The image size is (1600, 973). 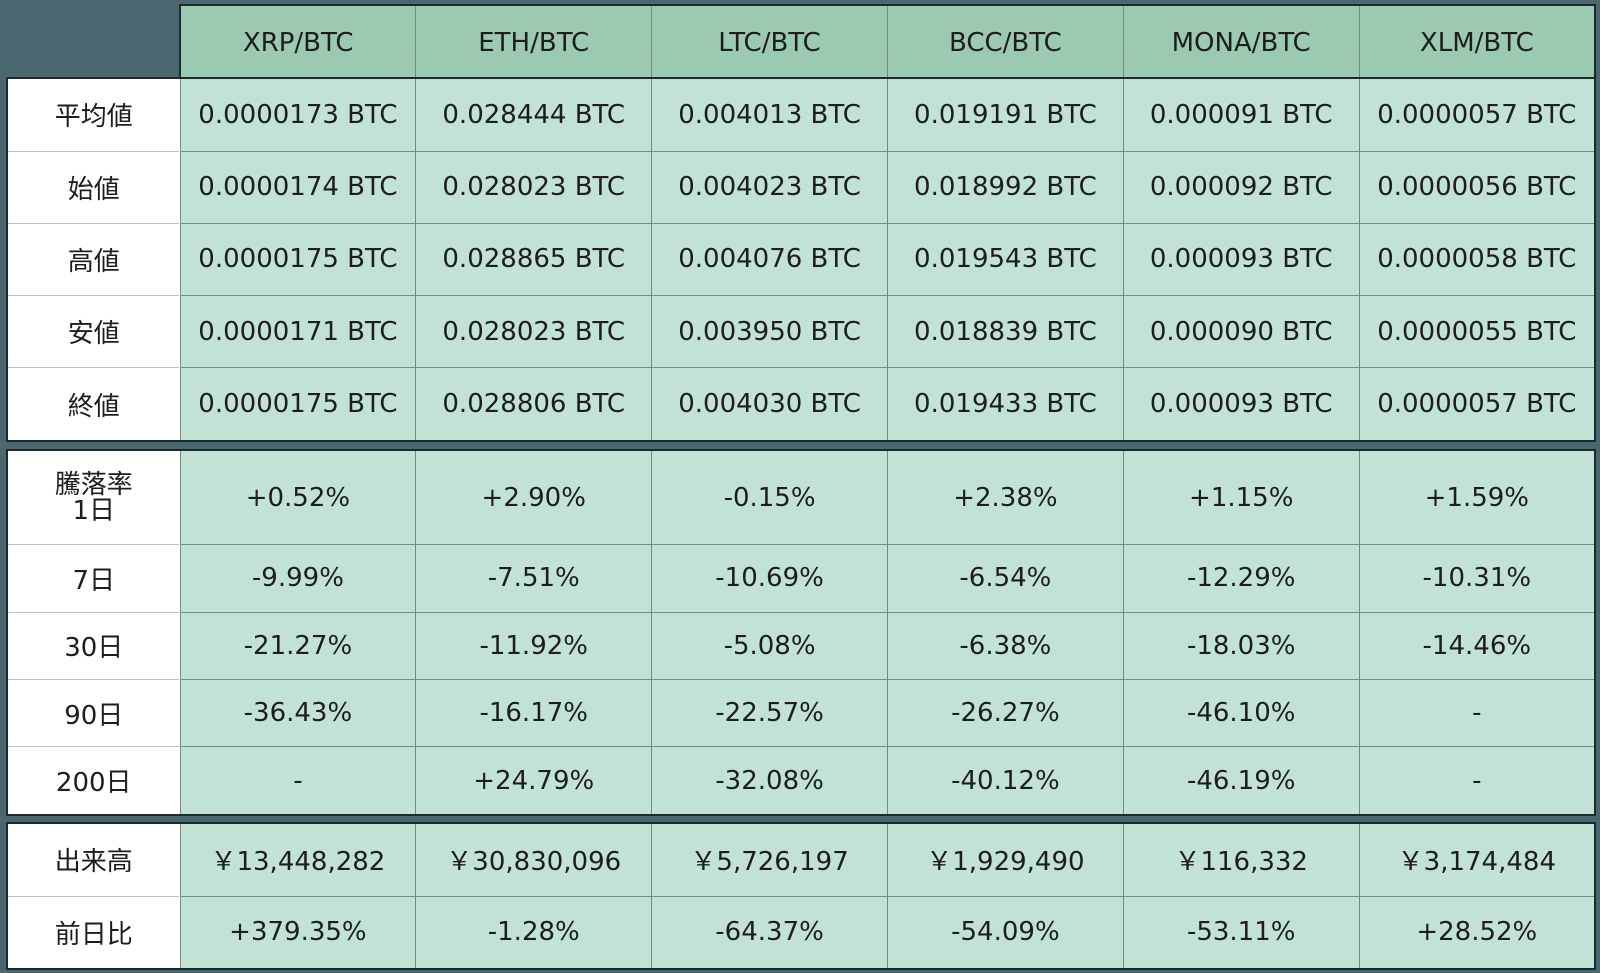 I want to click on table-cell: +28.52%, so click(x=1476, y=932).